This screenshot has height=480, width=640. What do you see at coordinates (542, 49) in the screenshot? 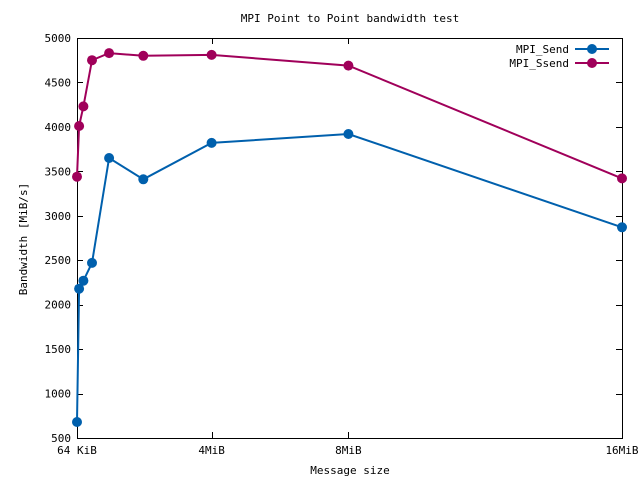
I see `legend-label: MPI_Send` at bounding box center [542, 49].